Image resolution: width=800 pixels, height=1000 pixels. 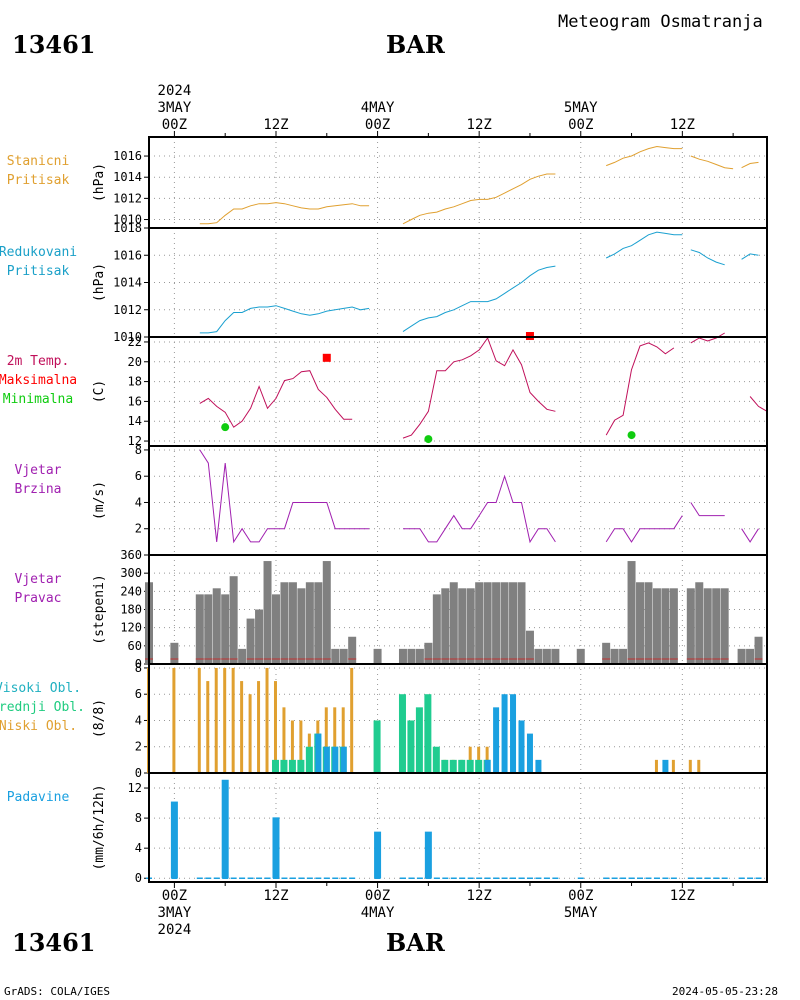 I want to click on station_pressure-frame, so click(x=458, y=182).